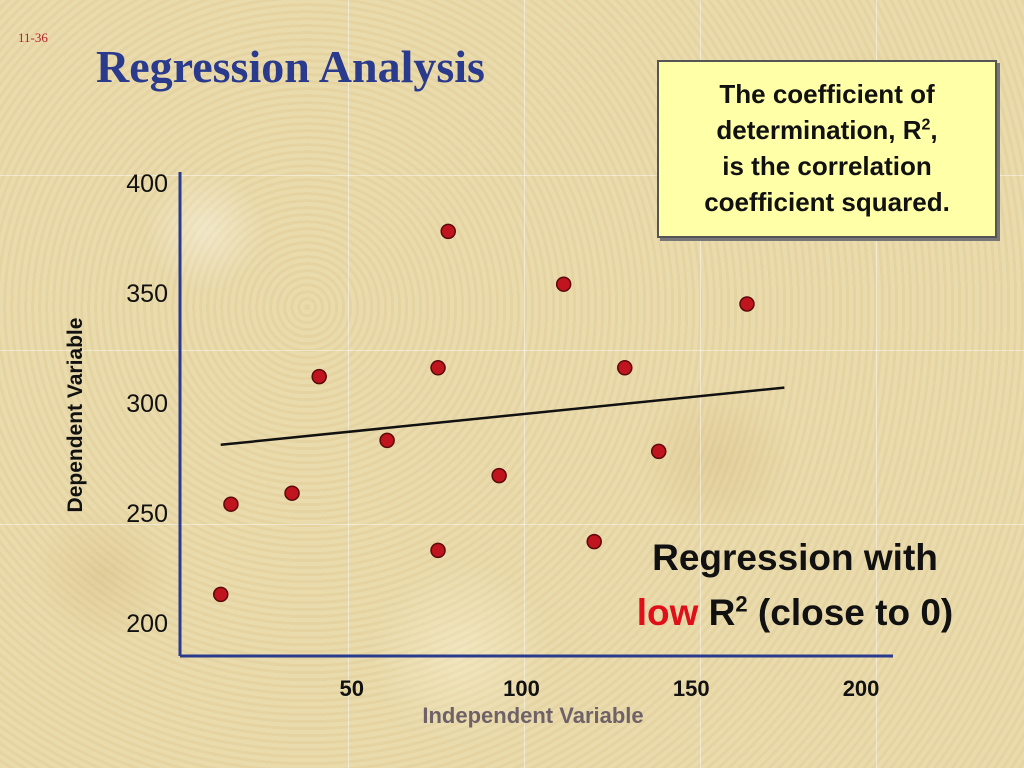 The image size is (1024, 768). I want to click on callout-line: coefficient squared., so click(827, 202).